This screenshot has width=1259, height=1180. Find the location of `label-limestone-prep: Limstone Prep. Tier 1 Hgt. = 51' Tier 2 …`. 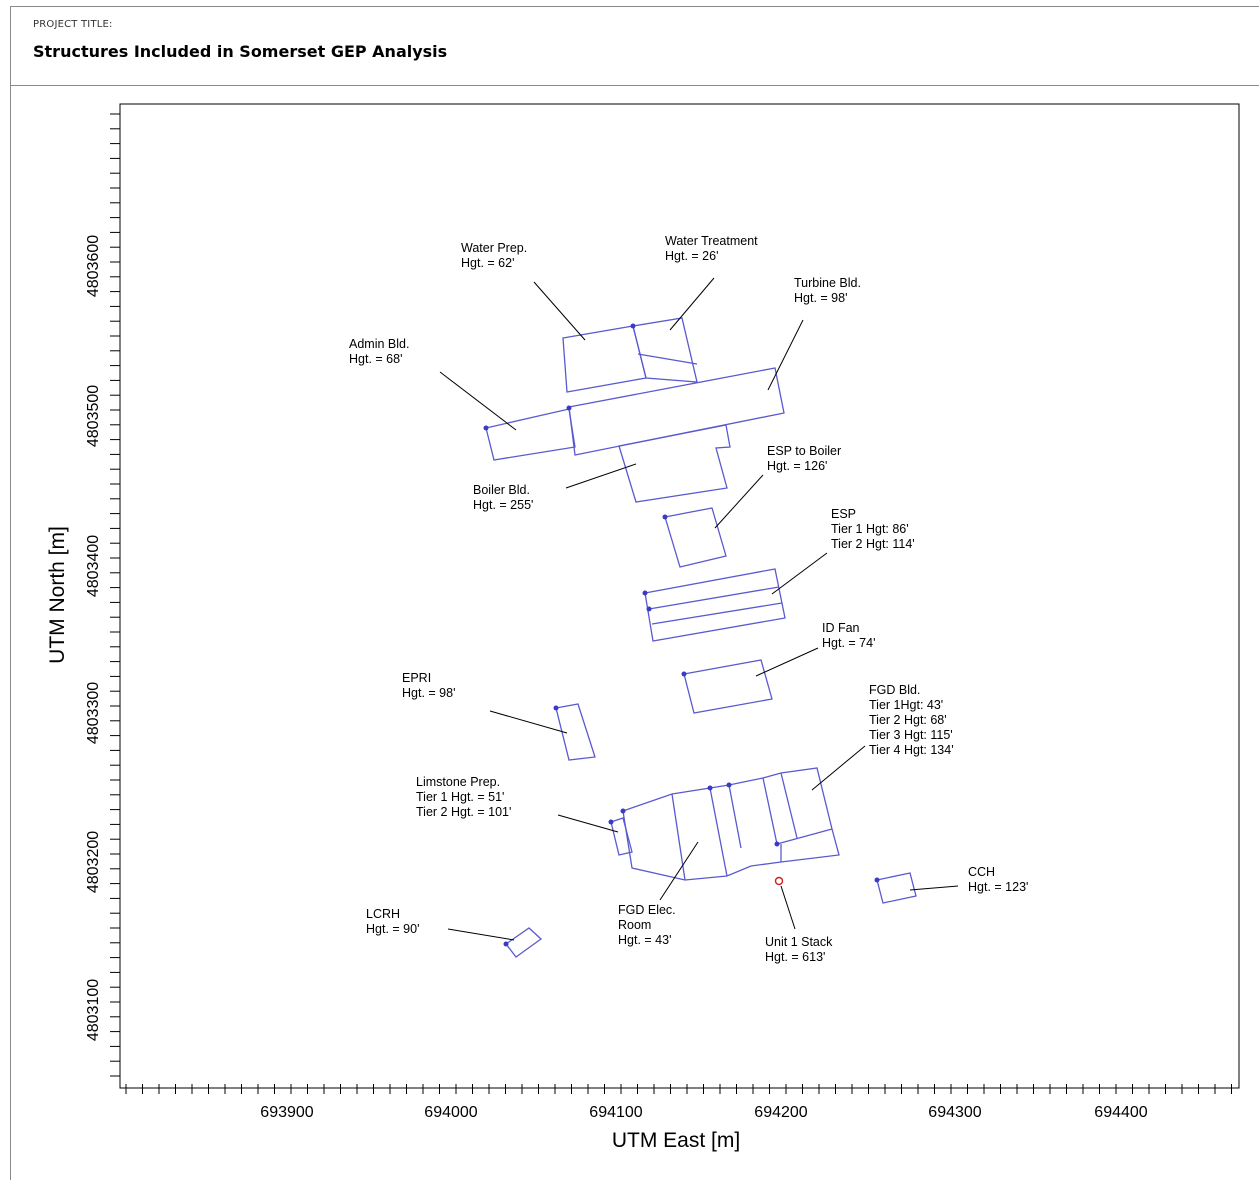

label-limestone-prep: Limstone Prep. Tier 1 Hgt. = 51' Tier 2 … is located at coordinates (463, 797).